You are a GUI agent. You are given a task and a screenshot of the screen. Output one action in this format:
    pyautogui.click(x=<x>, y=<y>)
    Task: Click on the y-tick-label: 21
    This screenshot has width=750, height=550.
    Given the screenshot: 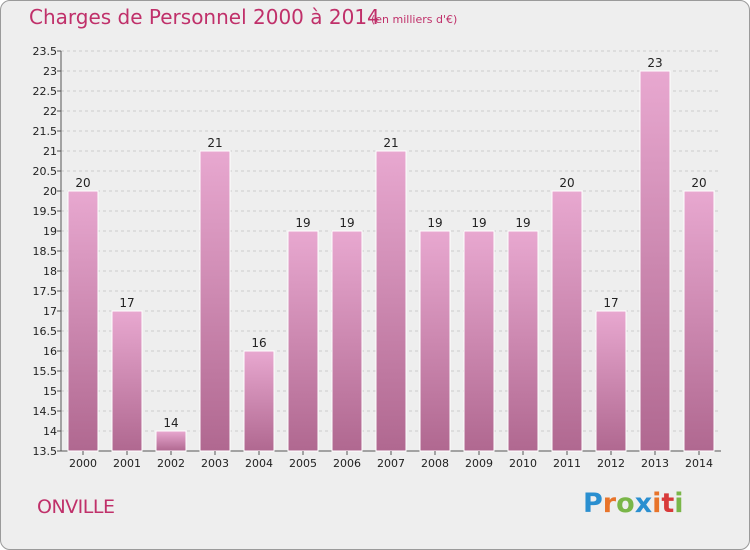 What is the action you would take?
    pyautogui.click(x=50, y=151)
    